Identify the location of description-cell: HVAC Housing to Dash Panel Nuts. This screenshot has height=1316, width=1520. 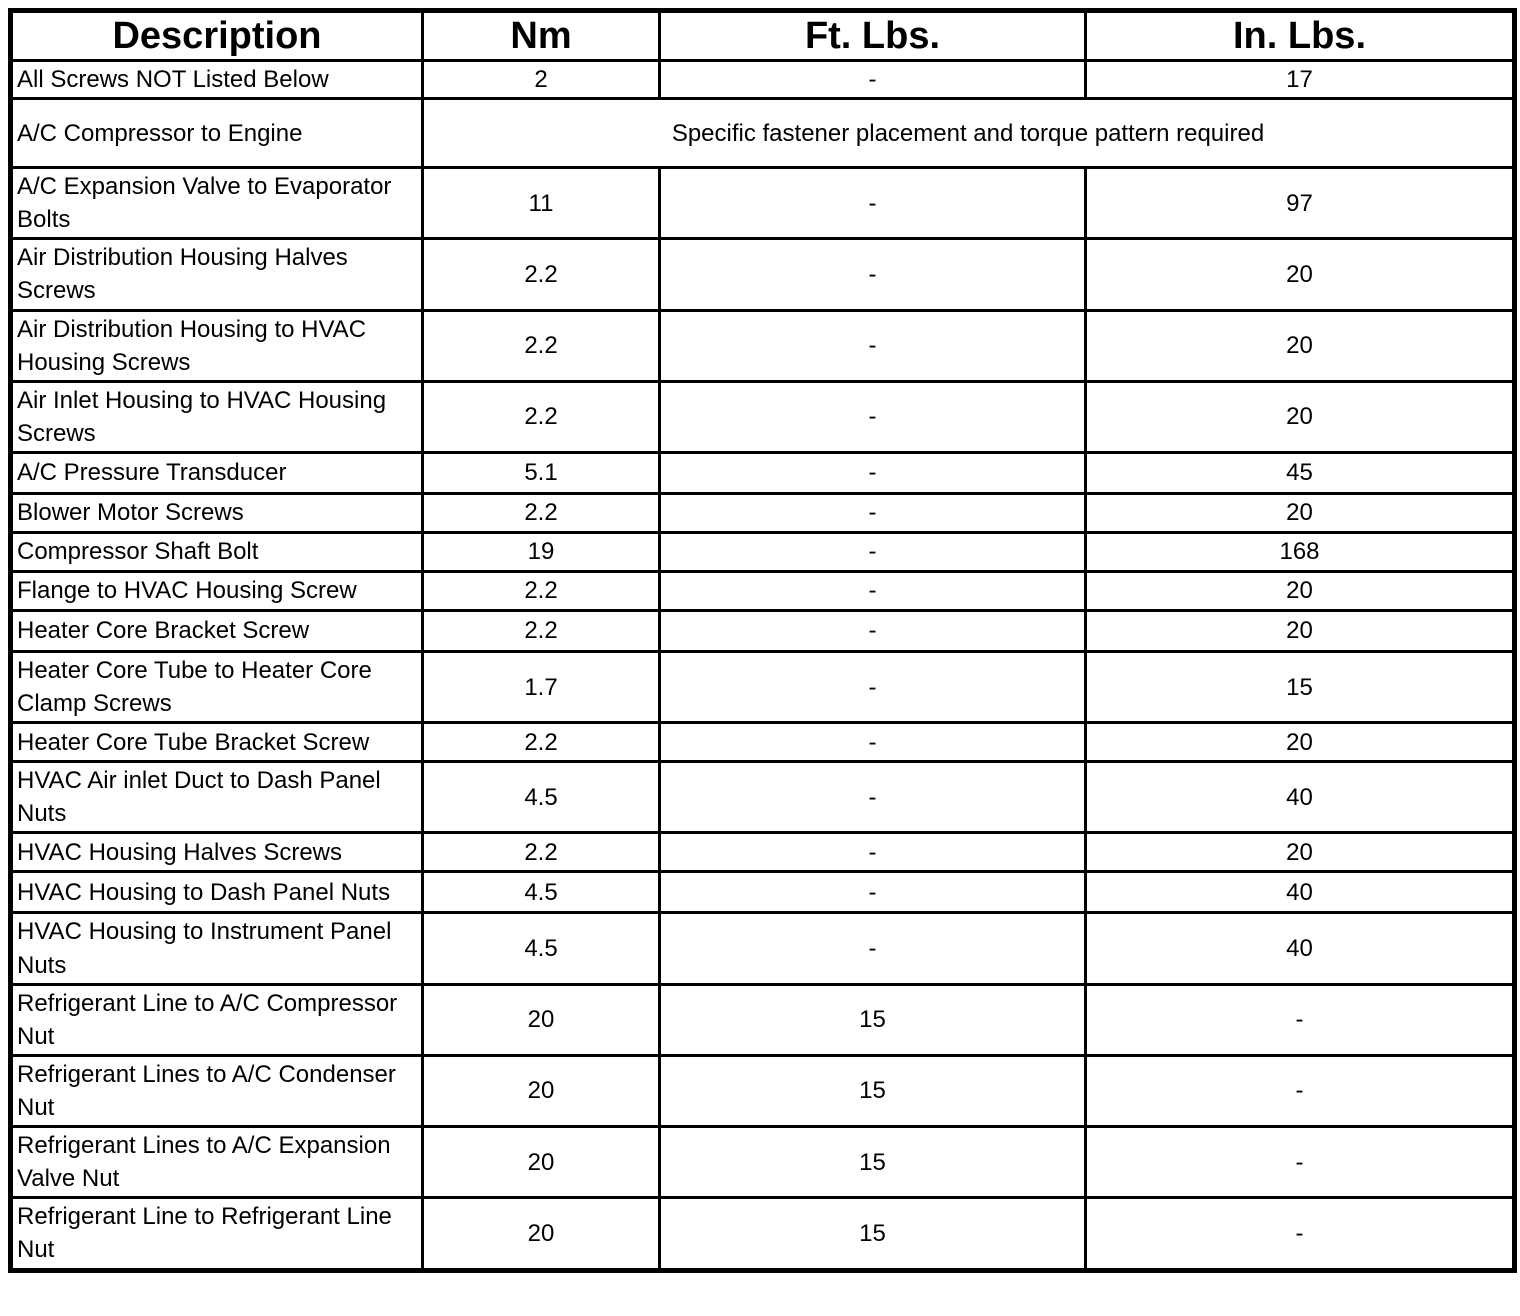
(216, 892).